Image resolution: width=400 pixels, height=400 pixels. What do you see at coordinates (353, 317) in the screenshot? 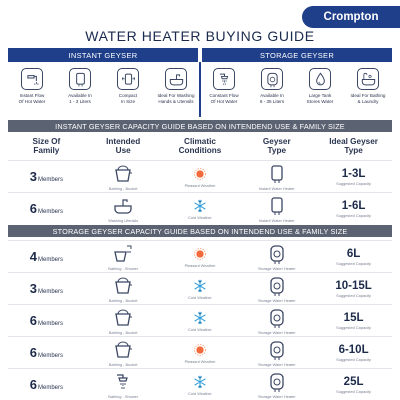
I see `capacity-value: 15L` at bounding box center [353, 317].